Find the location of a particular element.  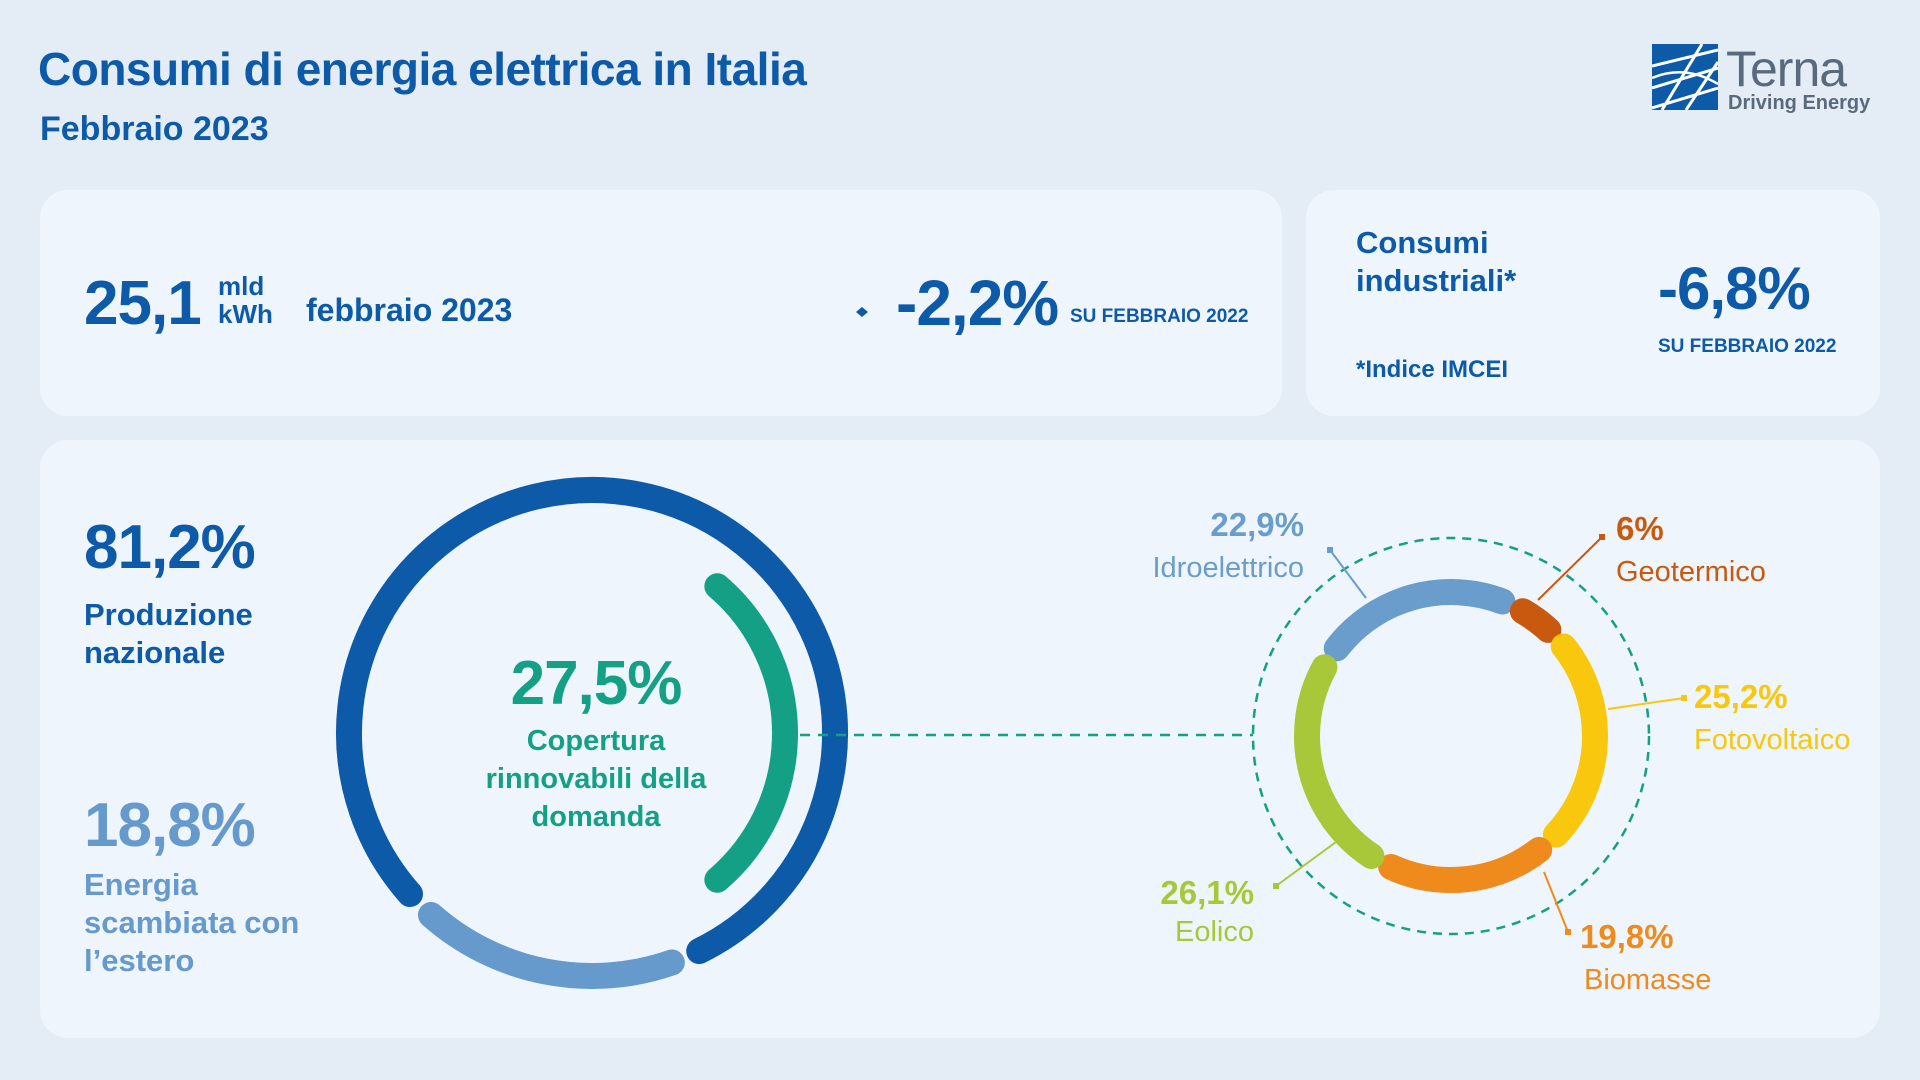

idro-name-label: Idroelettrico is located at coordinates (1228, 568).